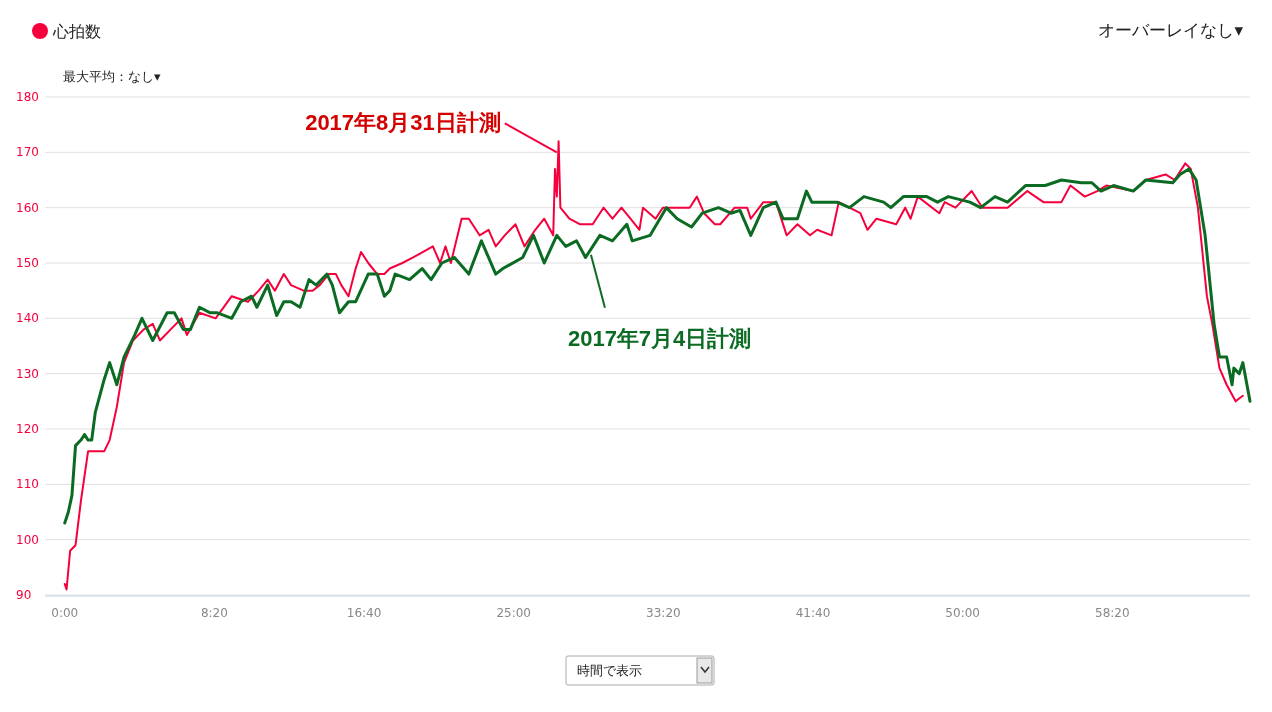  Describe the element at coordinates (663, 613) in the screenshot. I see `x-tick-label: 33:20` at that location.